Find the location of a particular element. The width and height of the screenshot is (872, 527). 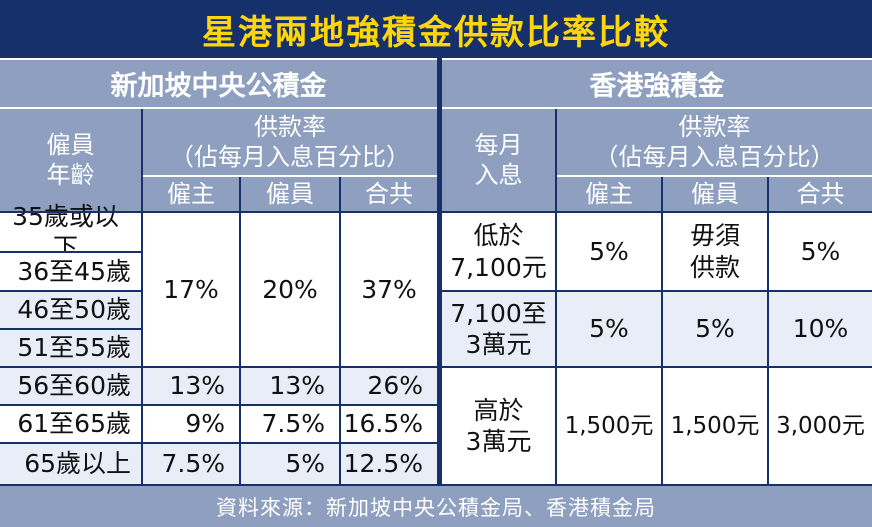

sg-employee-cell: 13% is located at coordinates (290, 386).